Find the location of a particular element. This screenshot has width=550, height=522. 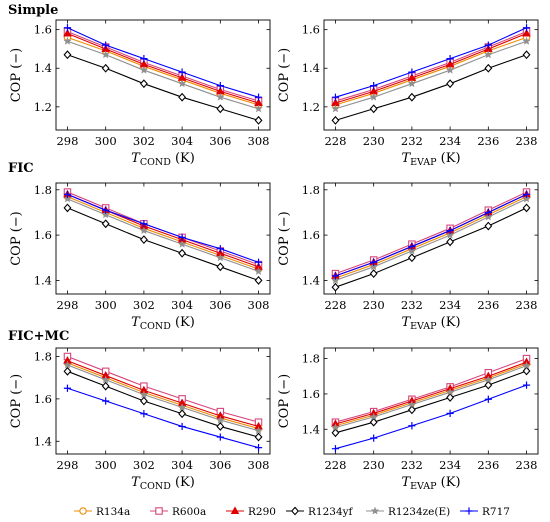

x-axis-label: TCOND (K) is located at coordinates (163, 323).